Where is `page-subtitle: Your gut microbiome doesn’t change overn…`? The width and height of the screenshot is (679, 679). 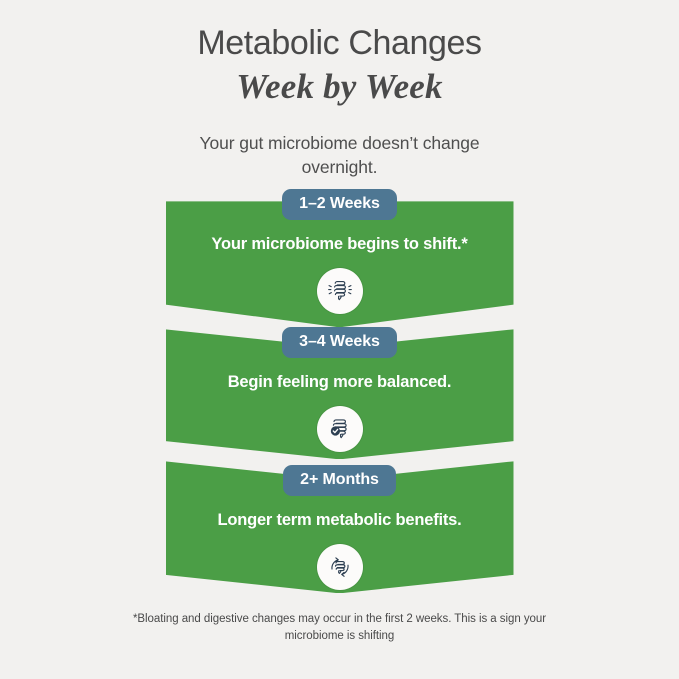 page-subtitle: Your gut microbiome doesn’t change overn… is located at coordinates (339, 155).